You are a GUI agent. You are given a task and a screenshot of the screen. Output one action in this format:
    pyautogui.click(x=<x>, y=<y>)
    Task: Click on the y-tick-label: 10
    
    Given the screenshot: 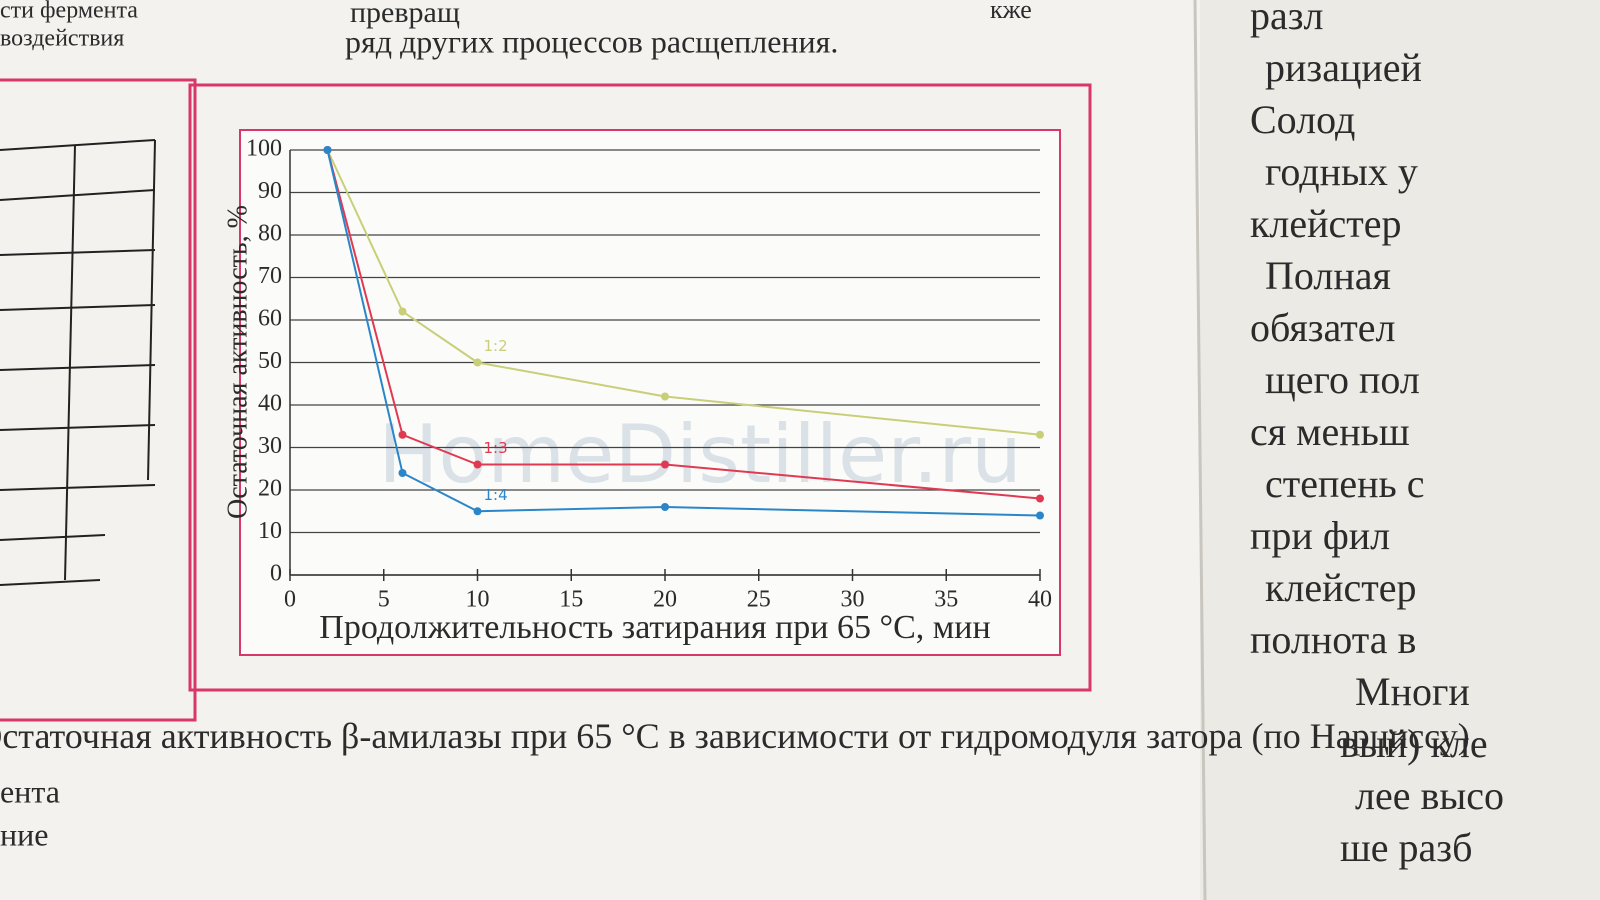 What is the action you would take?
    pyautogui.click(x=270, y=531)
    